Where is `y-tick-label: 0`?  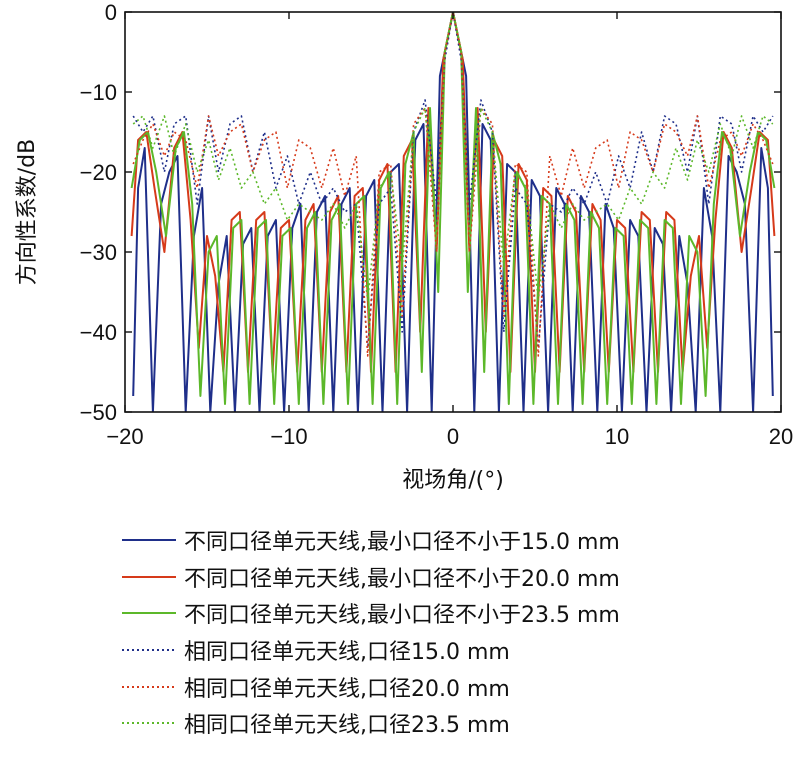 y-tick-label: 0 is located at coordinates (111, 12).